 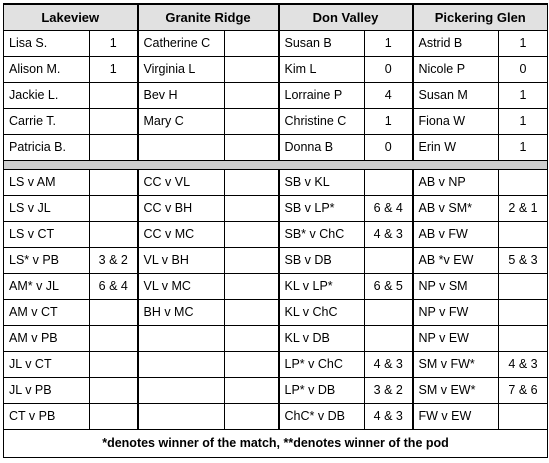 What do you see at coordinates (207, 17) in the screenshot?
I see `pod-header-granite-ridge: Granite Ridge` at bounding box center [207, 17].